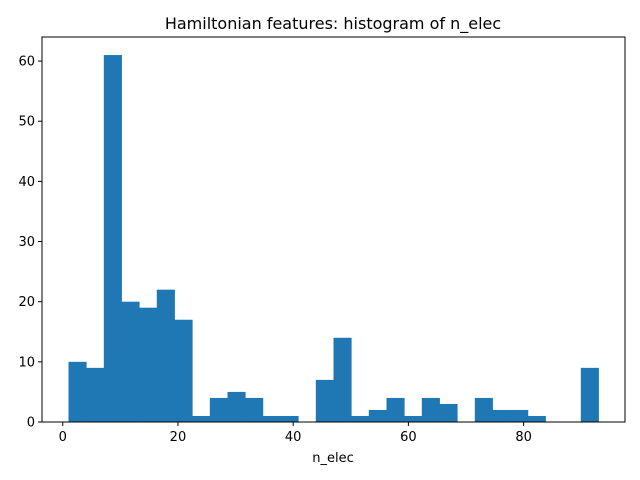 This screenshot has width=640, height=480. Describe the element at coordinates (26, 62) in the screenshot. I see `y-tick-label: 60` at that location.